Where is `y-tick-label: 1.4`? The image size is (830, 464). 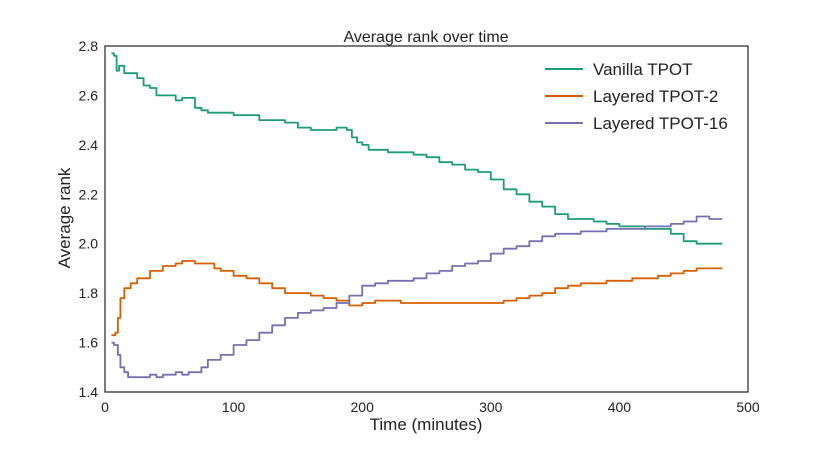
y-tick-label: 1.4 is located at coordinates (89, 392).